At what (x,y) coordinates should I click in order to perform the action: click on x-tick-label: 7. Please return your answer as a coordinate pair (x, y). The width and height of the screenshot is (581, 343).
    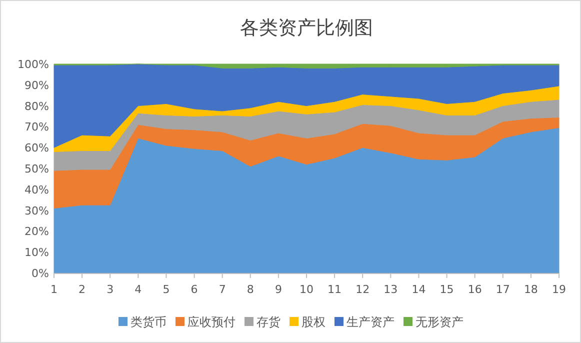
    Looking at the image, I should click on (222, 289).